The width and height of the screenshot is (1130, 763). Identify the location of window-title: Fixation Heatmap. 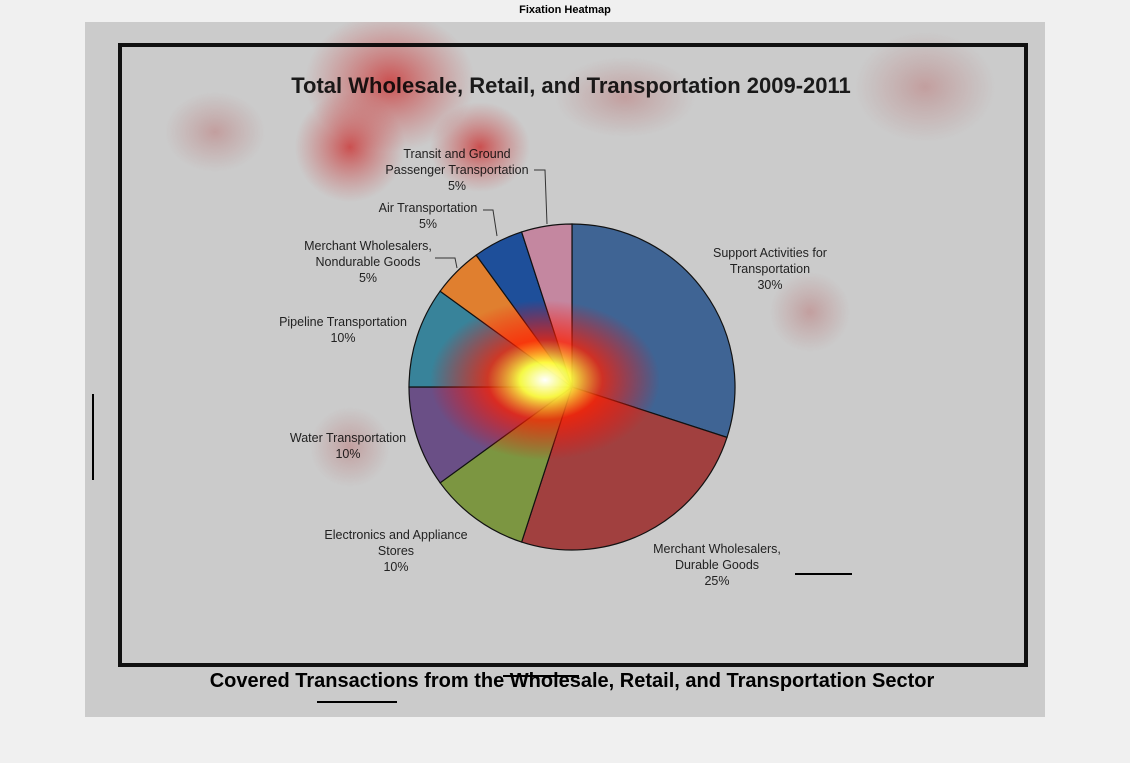
(565, 10).